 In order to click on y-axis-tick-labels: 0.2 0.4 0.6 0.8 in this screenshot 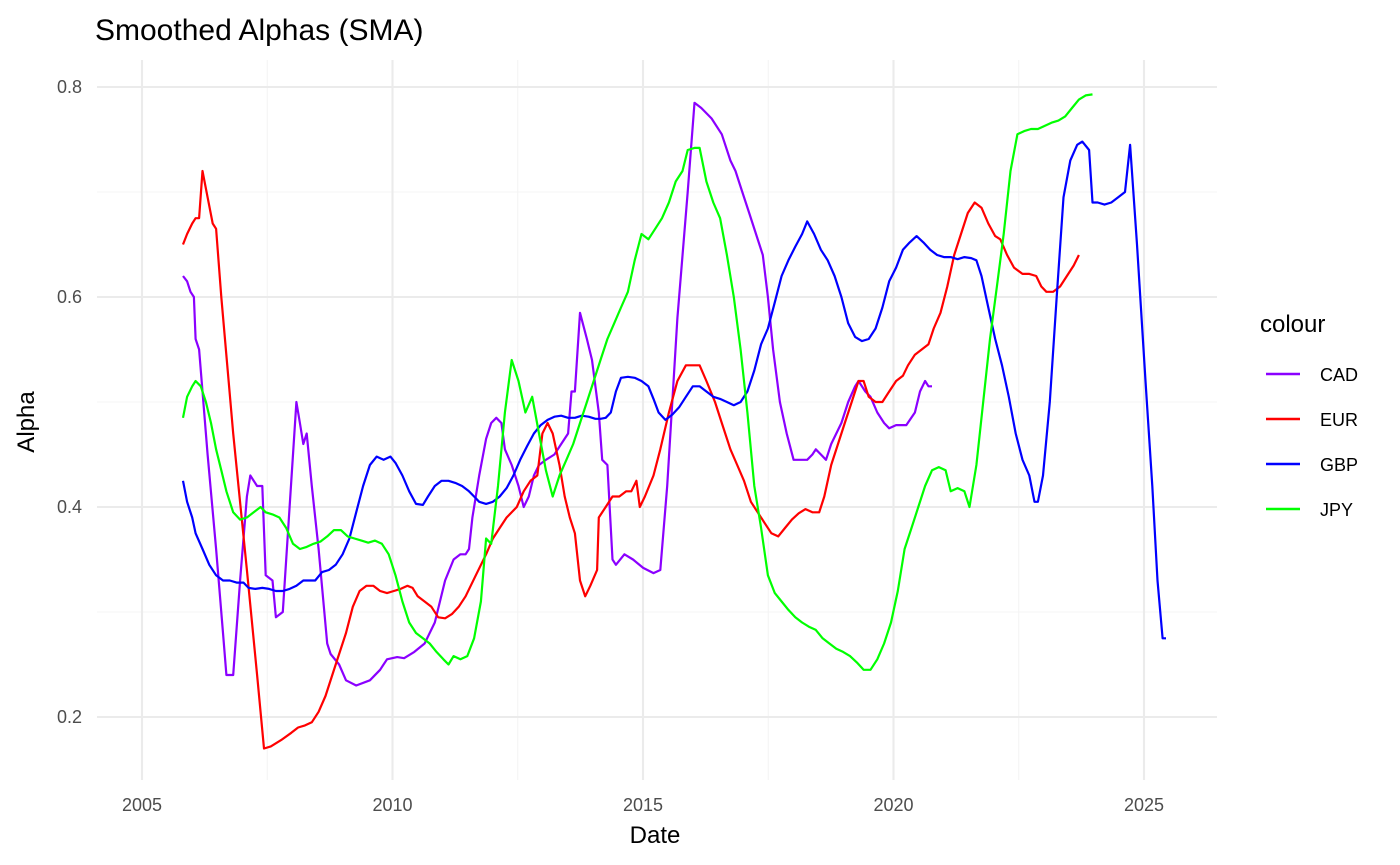, I will do `click(69, 402)`.